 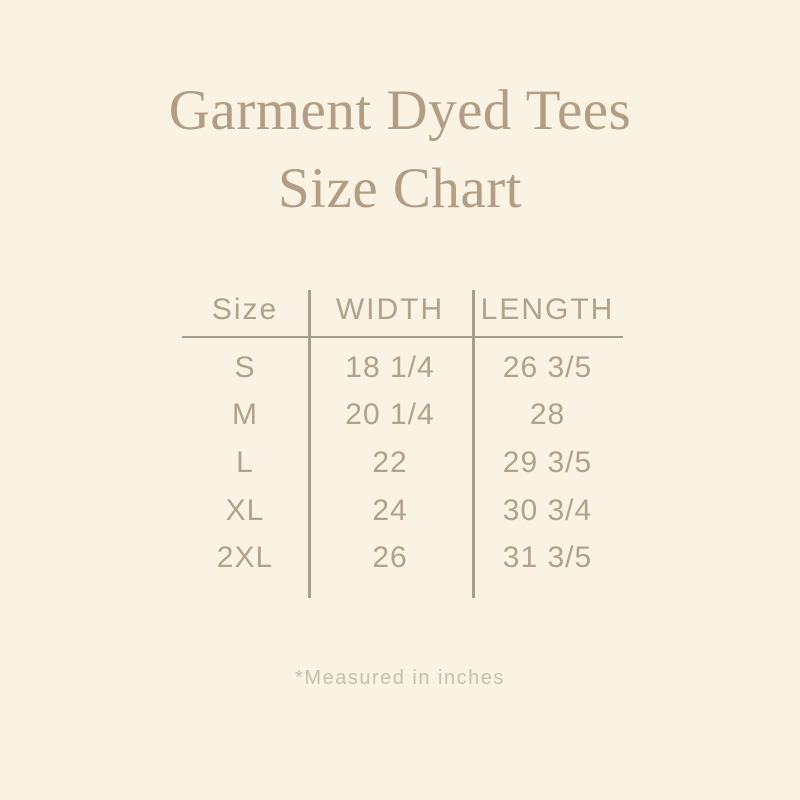 I want to click on length-value: 30 3/4, so click(x=547, y=510).